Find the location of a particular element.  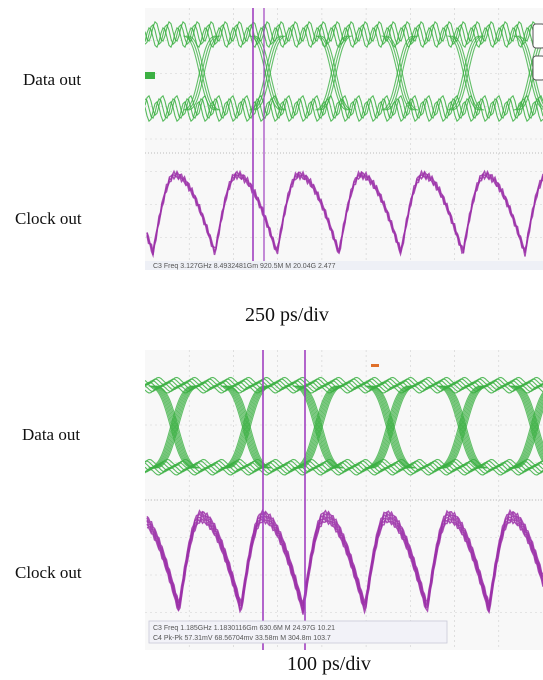

bottom-clock-out-label: Clock out is located at coordinates (48, 572).